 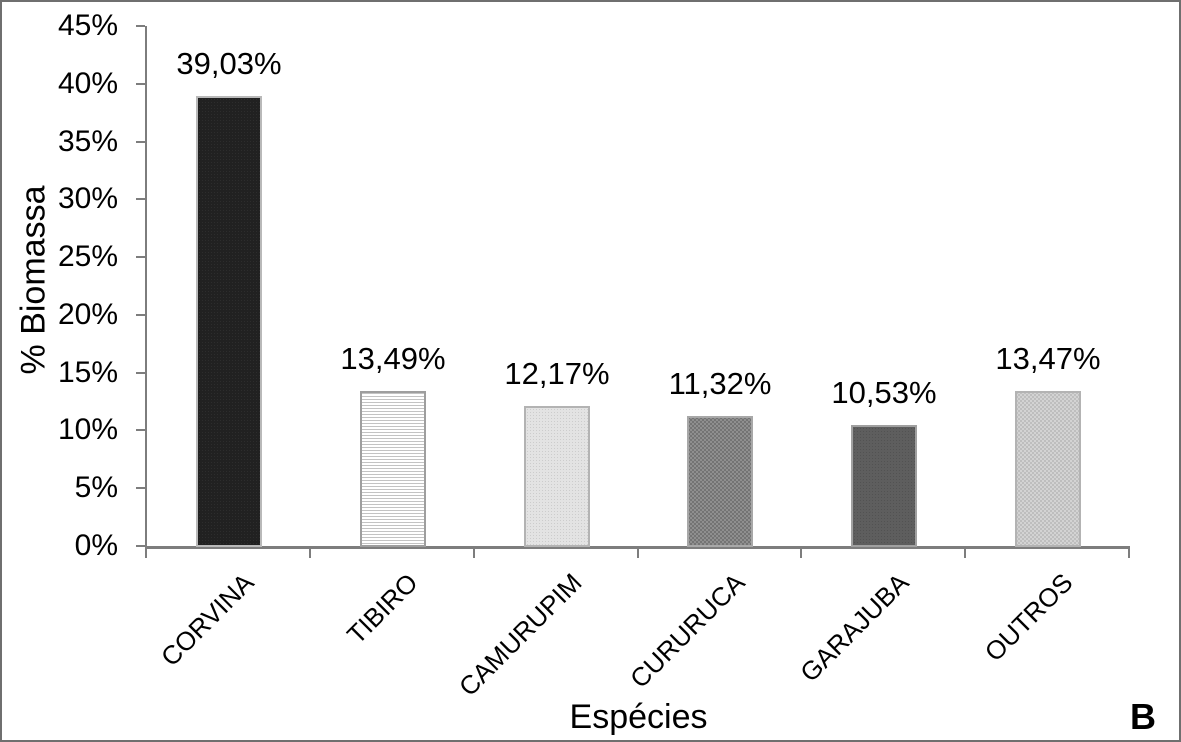 I want to click on y-axis-title: % Biomassa, so click(x=33, y=280).